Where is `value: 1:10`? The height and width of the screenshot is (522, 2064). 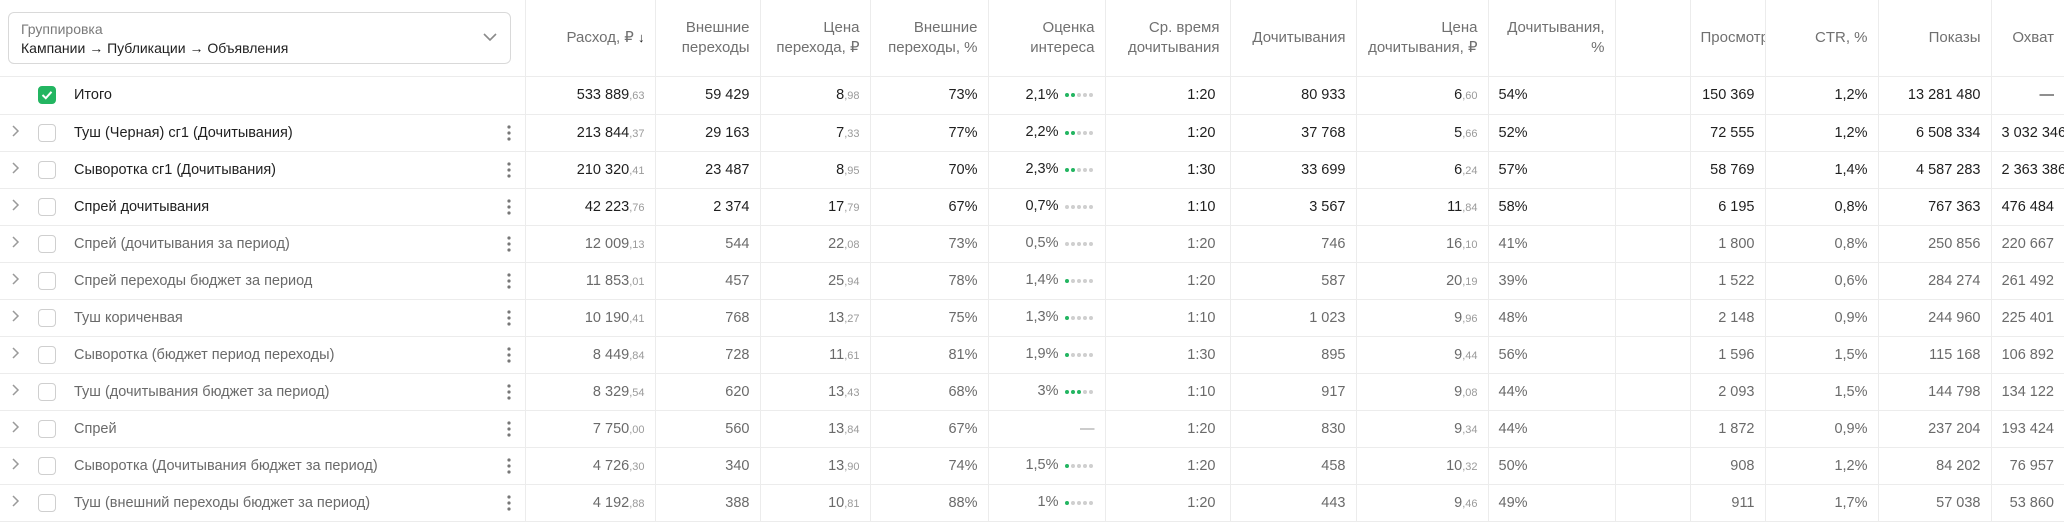
value: 1:10 is located at coordinates (1201, 392).